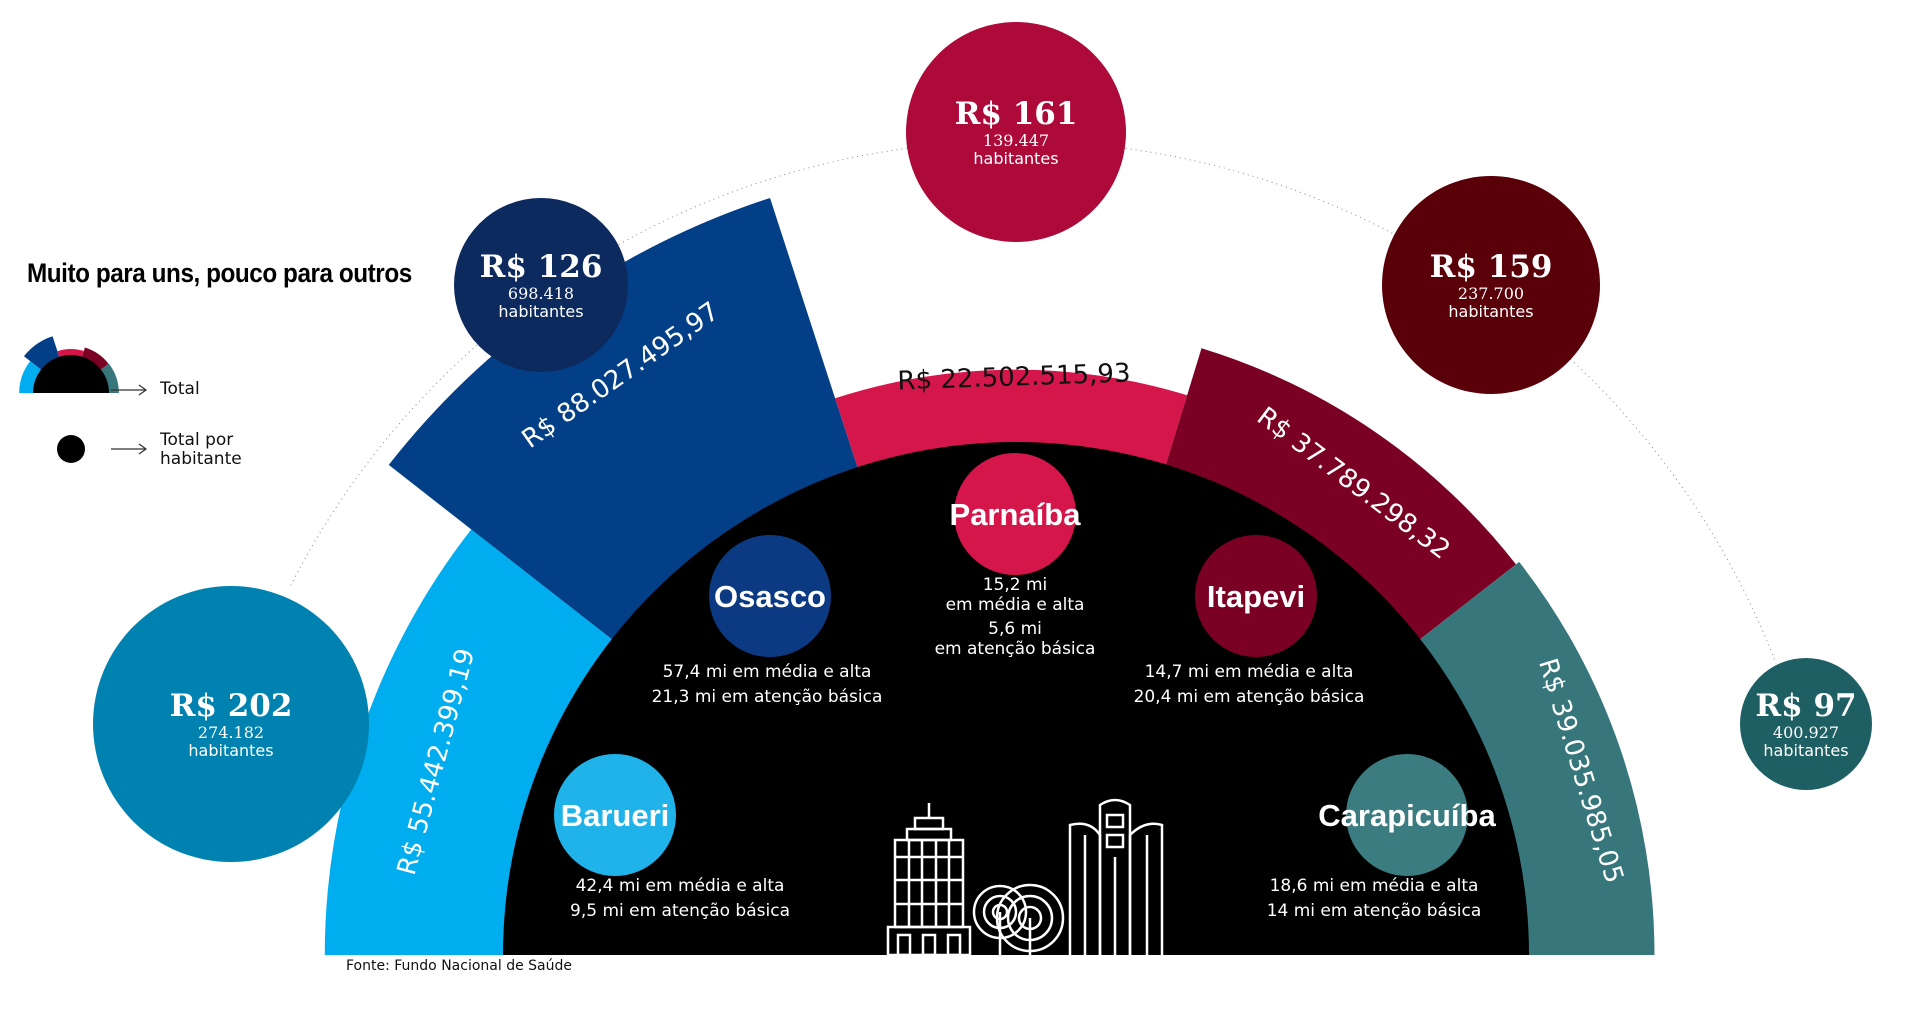 This screenshot has height=1018, width=1920. Describe the element at coordinates (219, 273) in the screenshot. I see `chart-title: Muito para uns, pouco para outros` at that location.